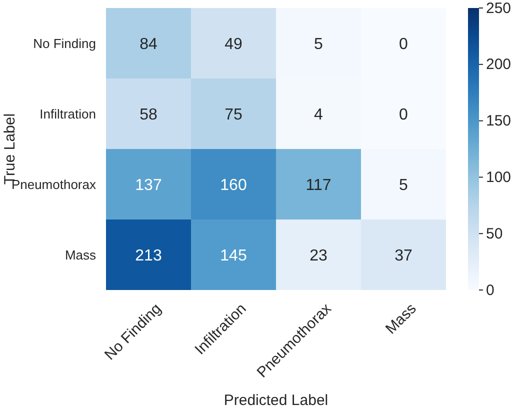 The width and height of the screenshot is (528, 416). I want to click on color-bar-label: 150, so click(499, 121).